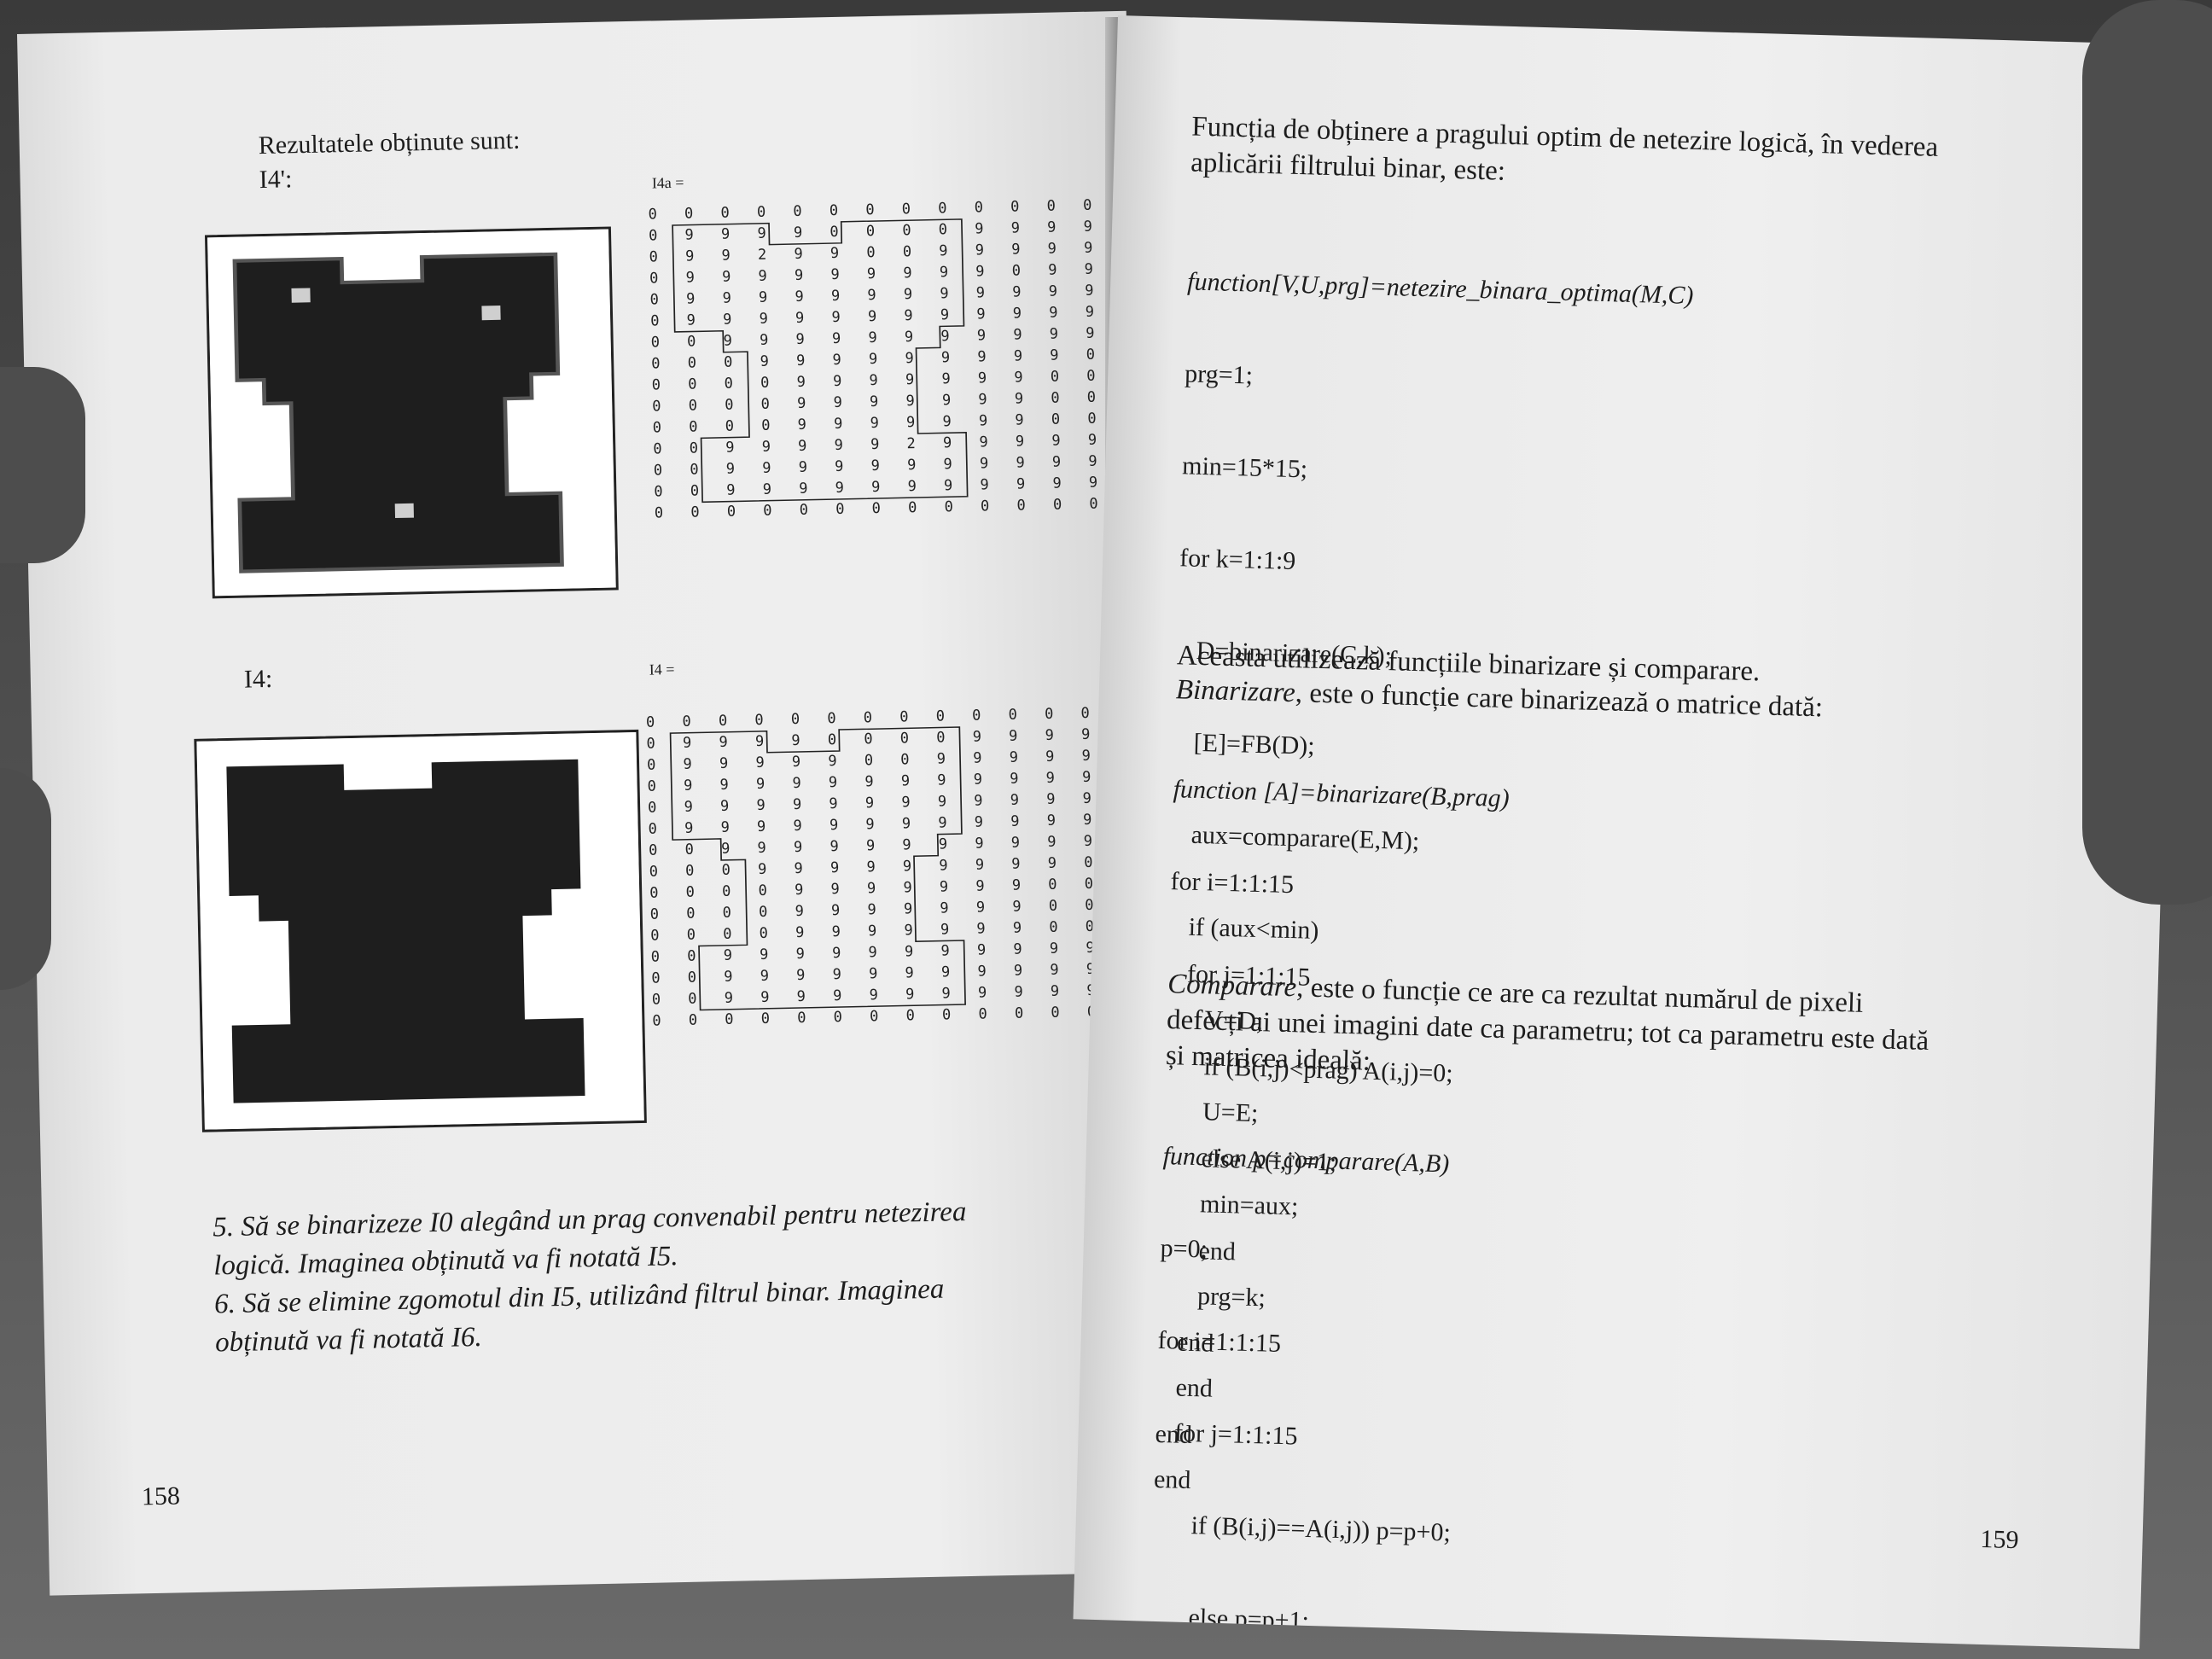  I want to click on binary-shape-noisy, so click(411, 413).